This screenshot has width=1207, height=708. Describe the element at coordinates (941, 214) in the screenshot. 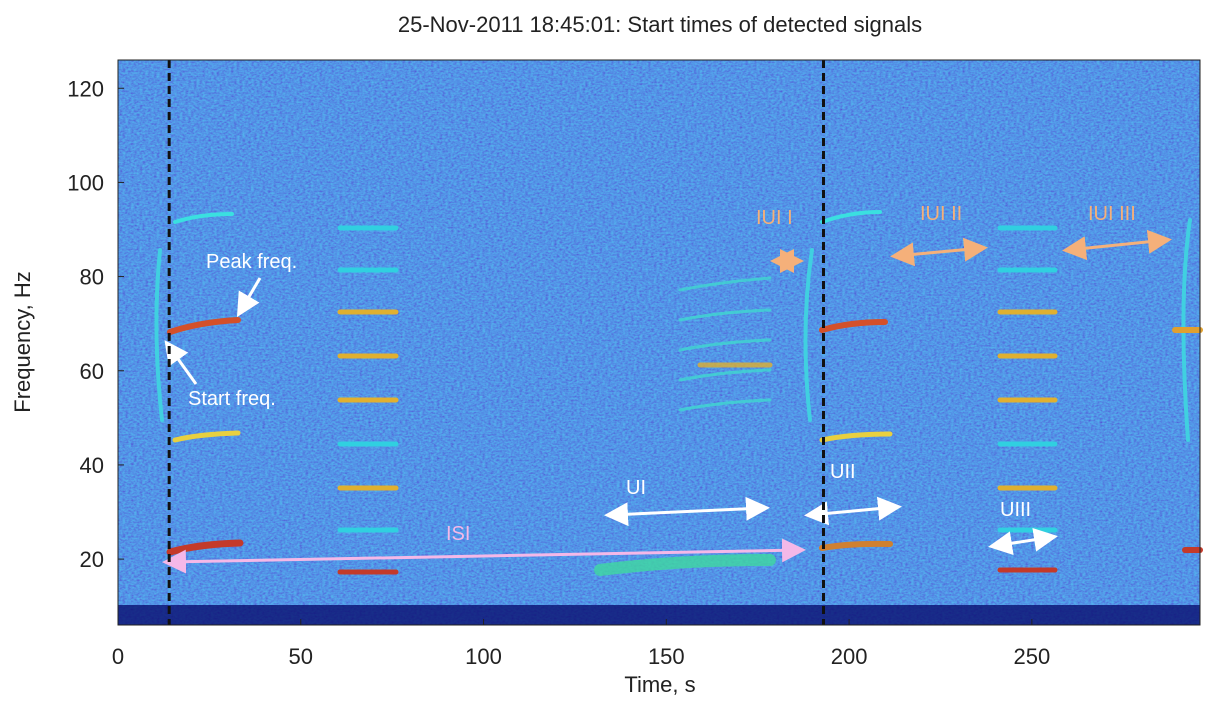

I see `annotation: IUI II` at that location.